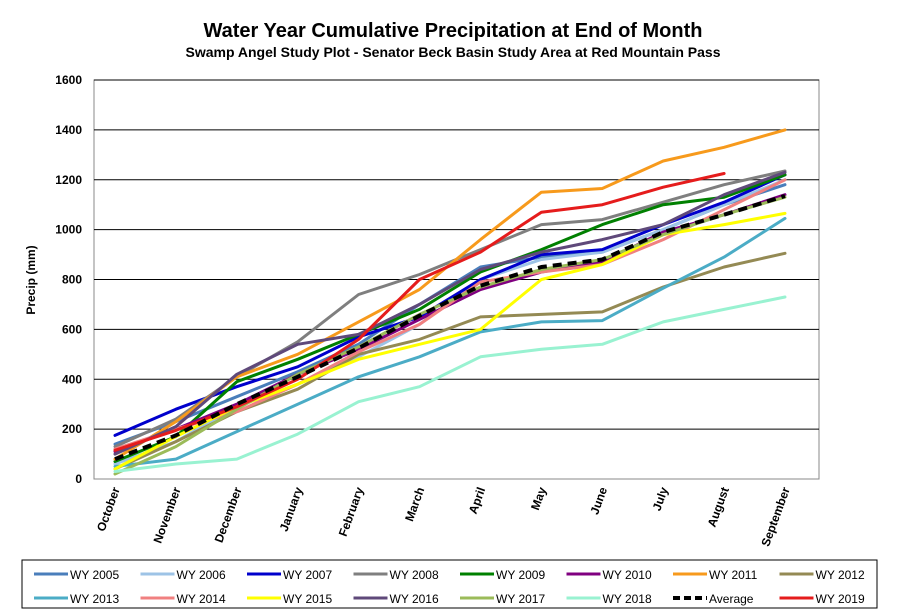  Describe the element at coordinates (201, 599) in the screenshot. I see `legend-label-wy-2014: WY 2014` at that location.